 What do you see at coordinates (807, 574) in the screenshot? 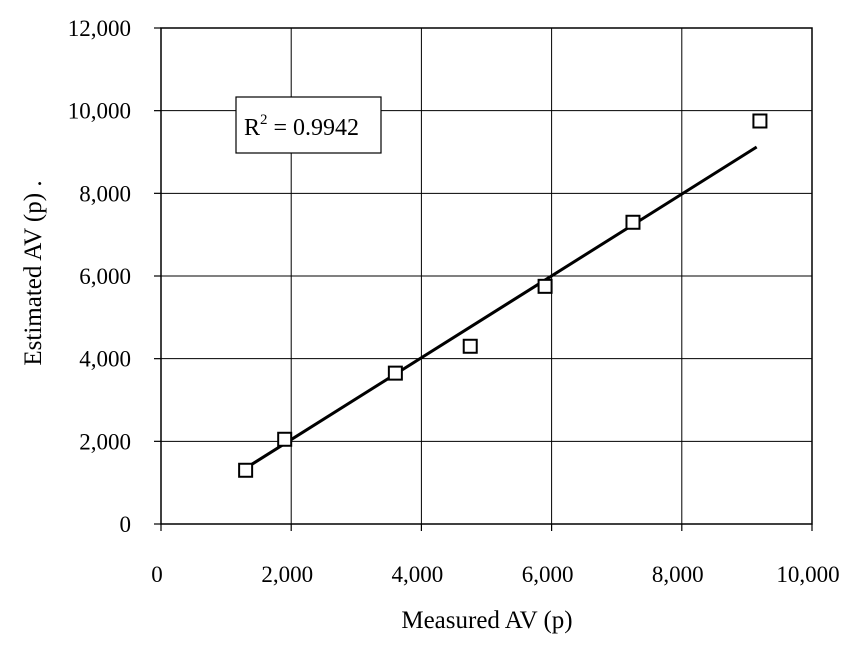
I see `x-tick-label: 10,000` at bounding box center [807, 574].